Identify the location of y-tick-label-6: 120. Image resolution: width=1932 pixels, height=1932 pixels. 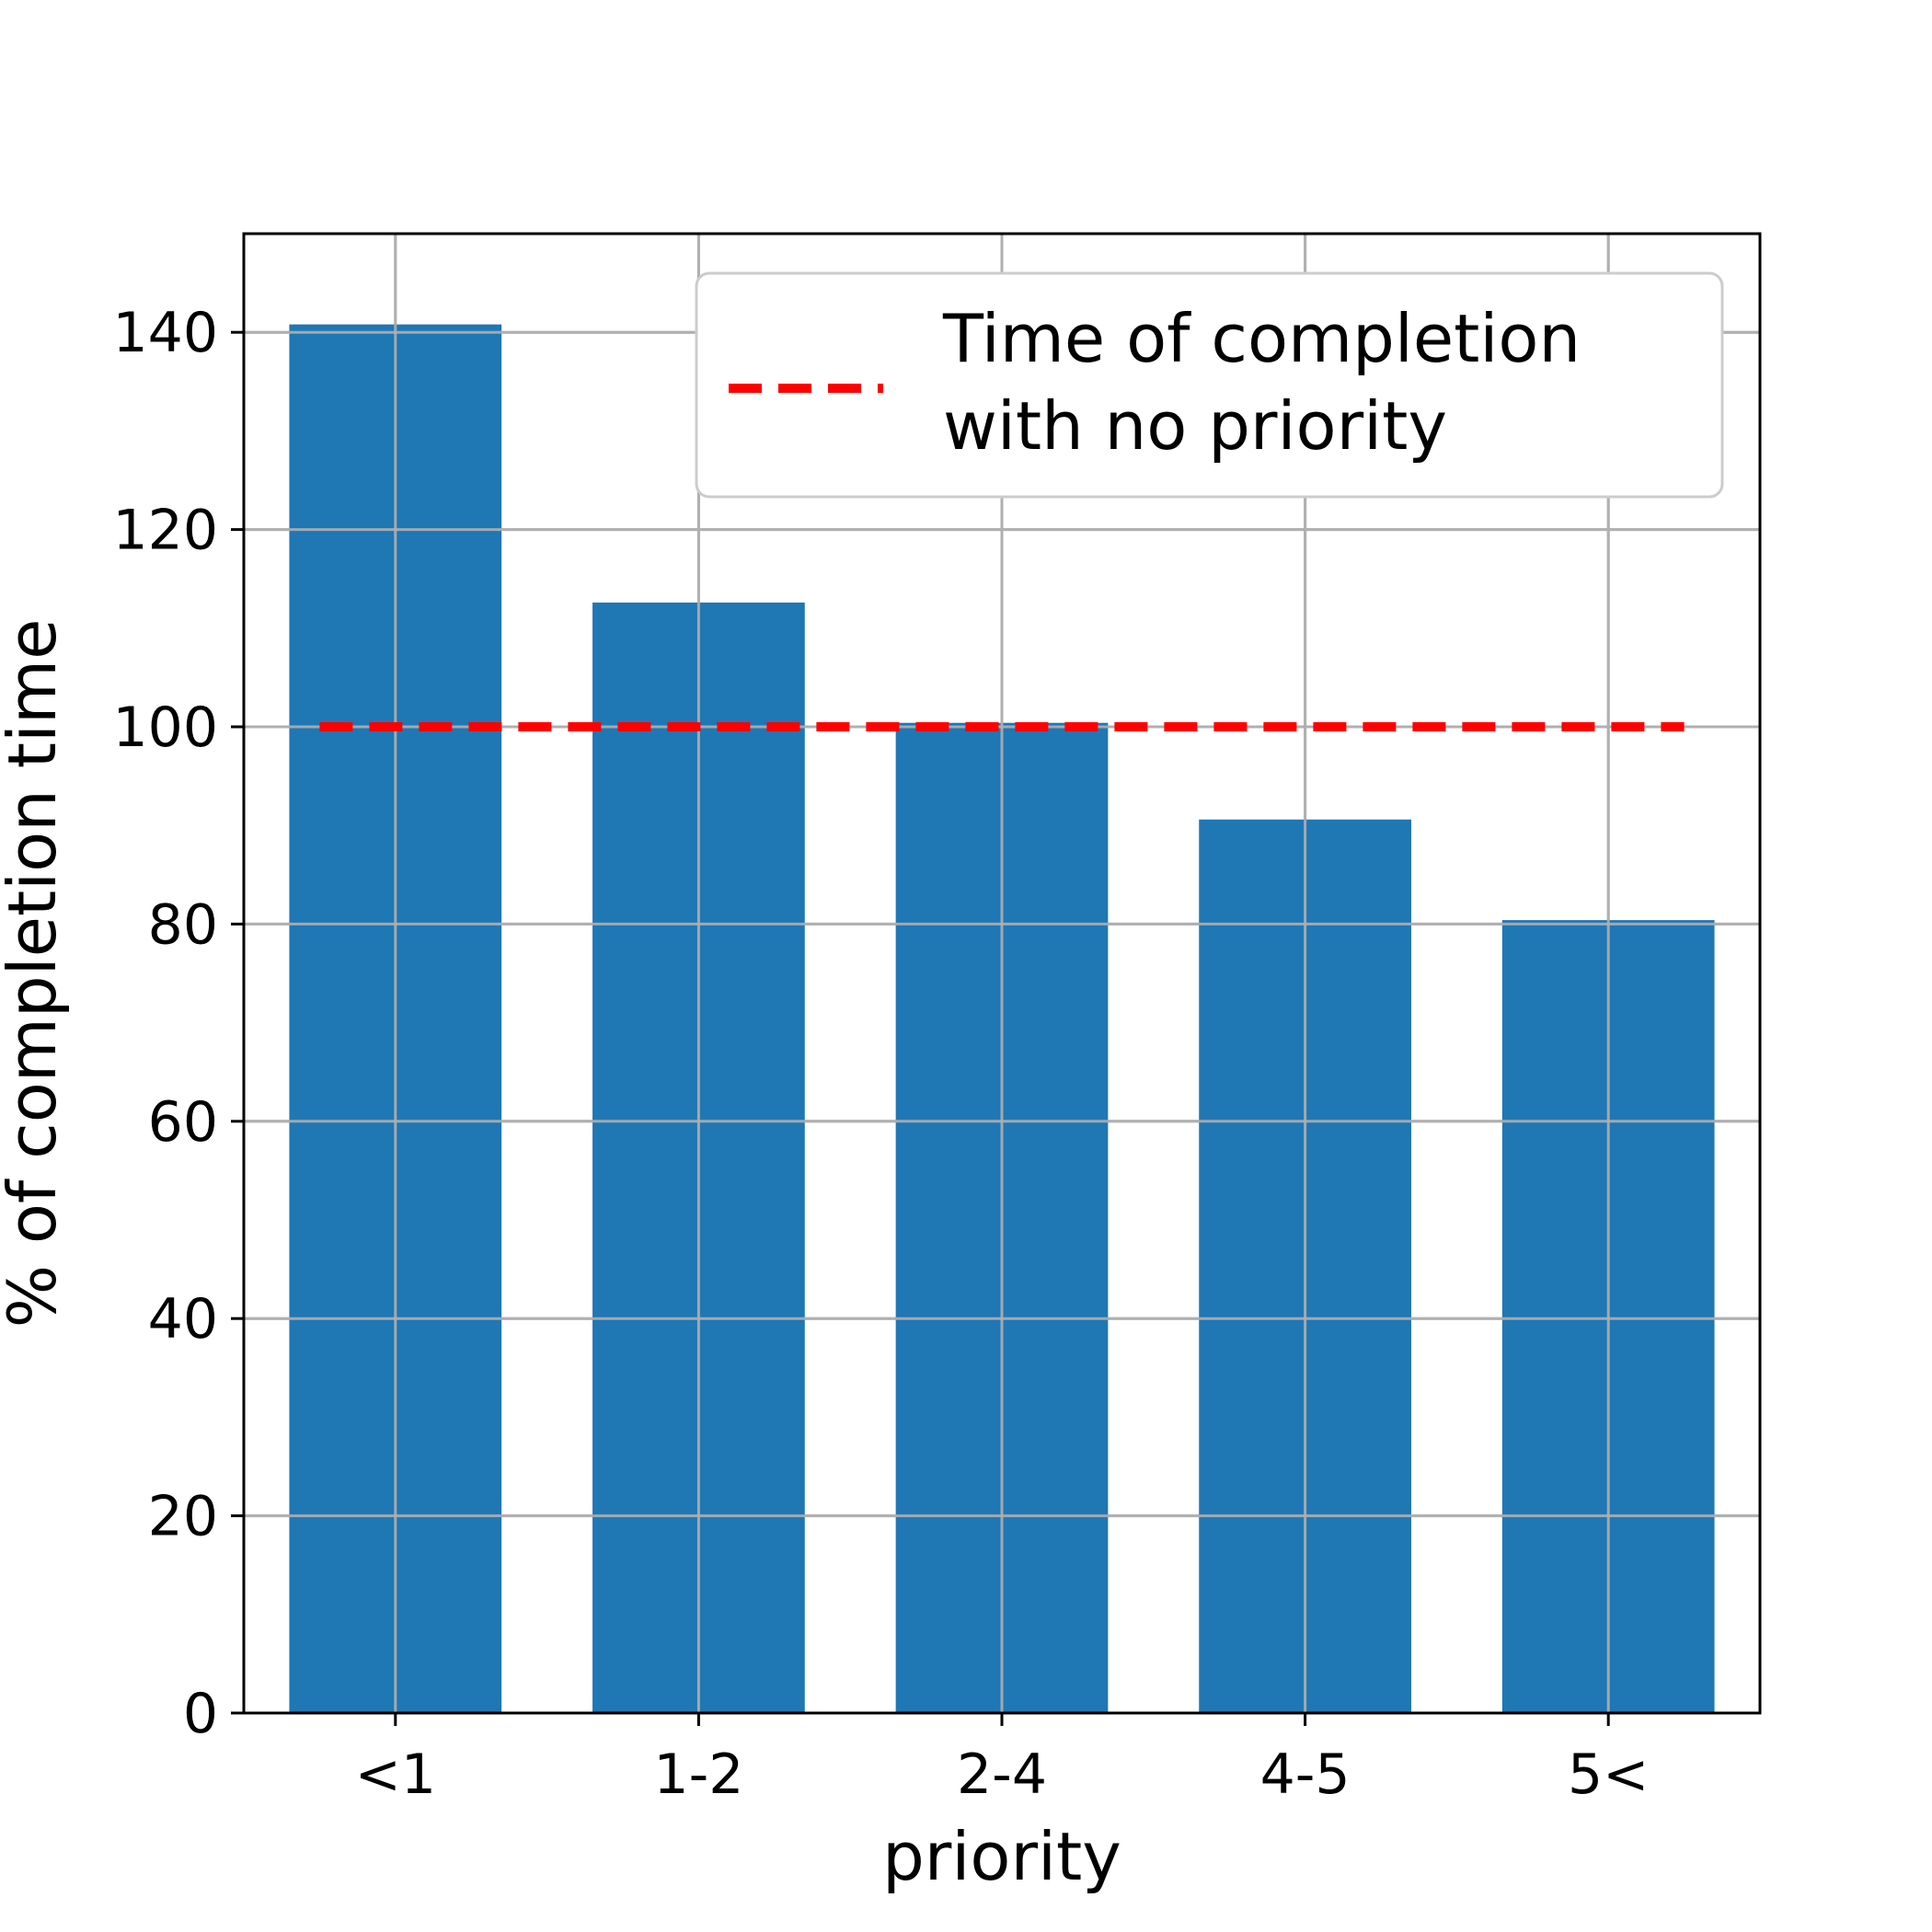
(165, 531).